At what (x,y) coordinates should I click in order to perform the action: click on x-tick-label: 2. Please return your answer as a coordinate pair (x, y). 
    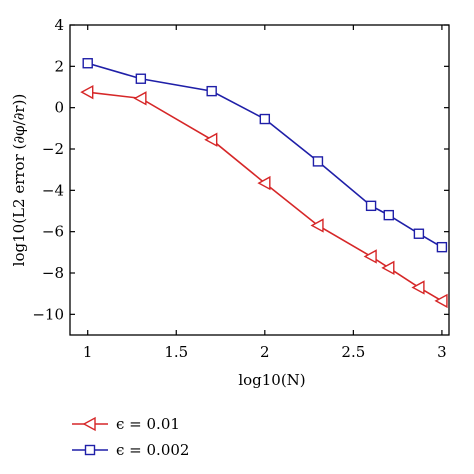
    Looking at the image, I should click on (265, 352).